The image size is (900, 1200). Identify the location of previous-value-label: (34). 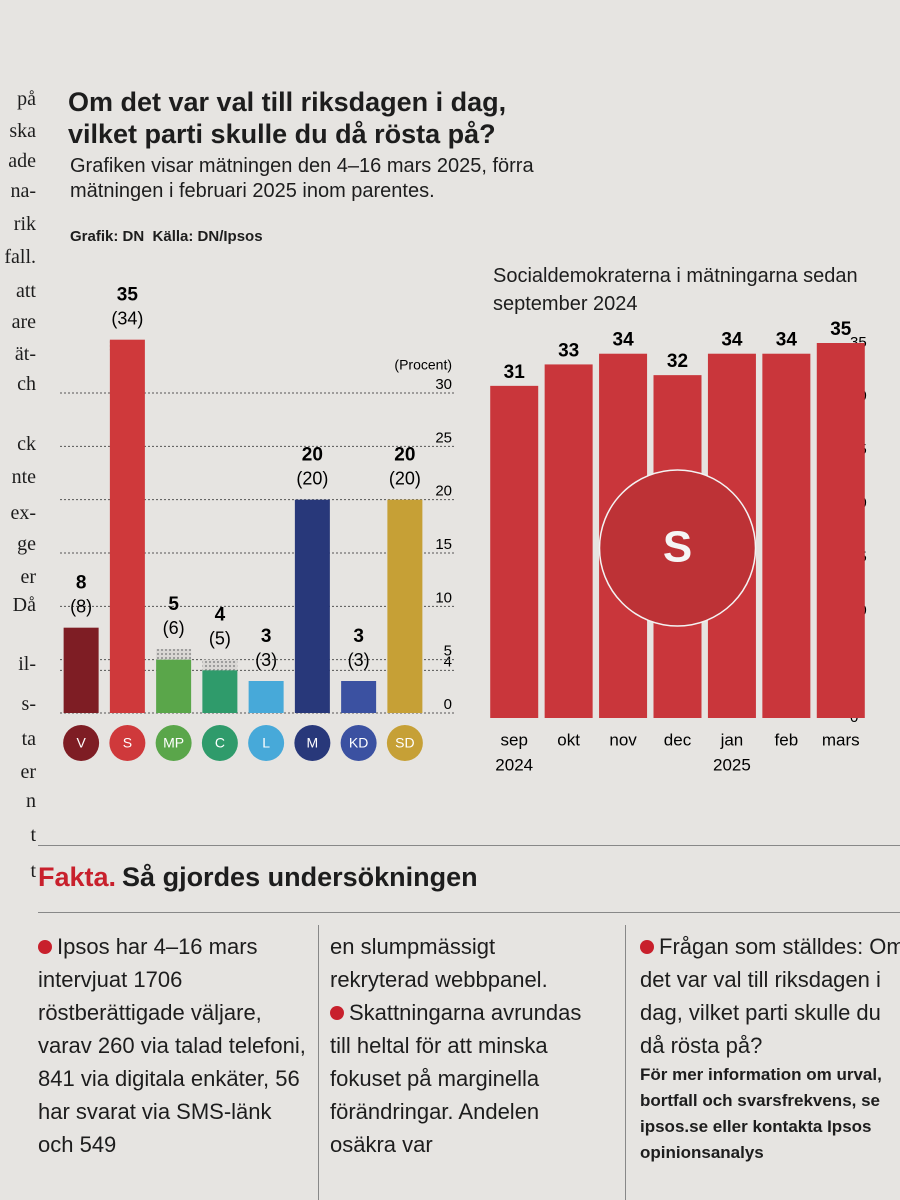
(127, 318).